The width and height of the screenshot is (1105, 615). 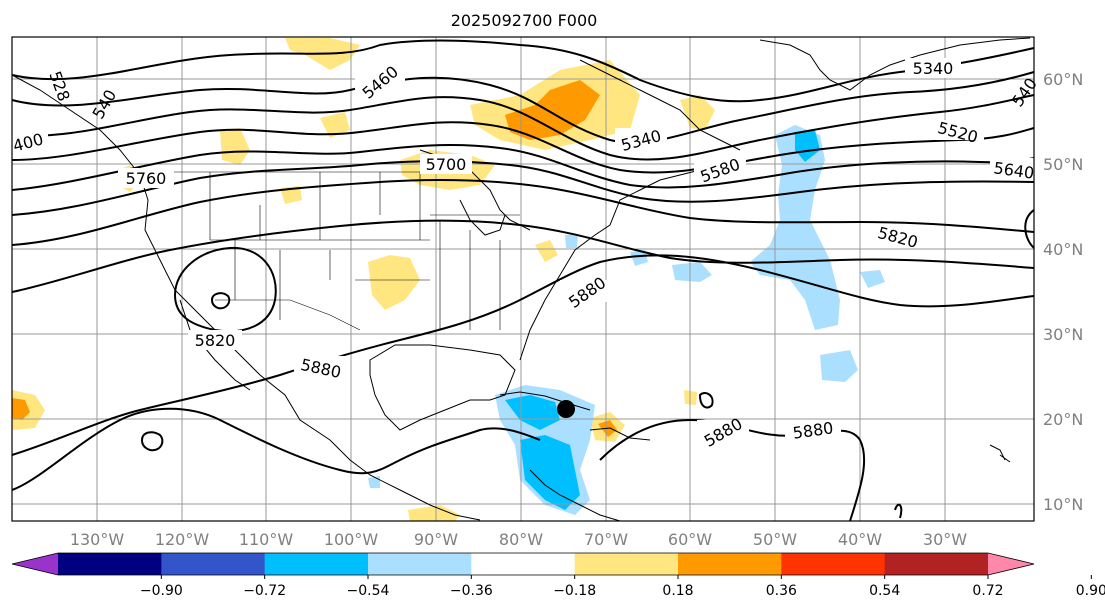 What do you see at coordinates (1063, 504) in the screenshot?
I see `lat-label: 10°N` at bounding box center [1063, 504].